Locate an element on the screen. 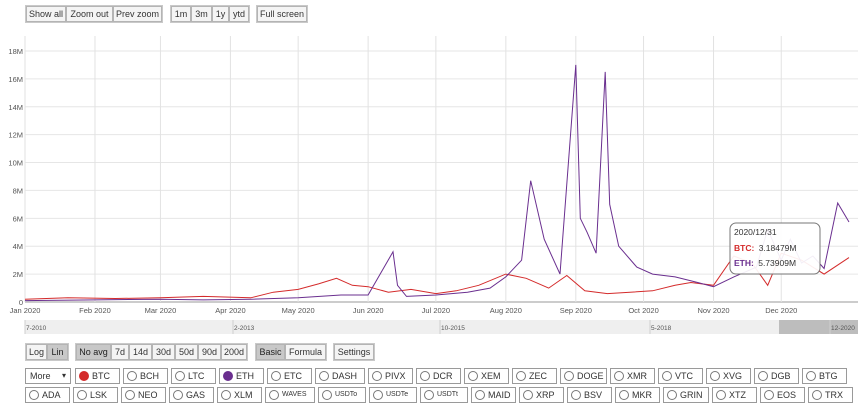  coin-label: NEO is located at coordinates (148, 395).